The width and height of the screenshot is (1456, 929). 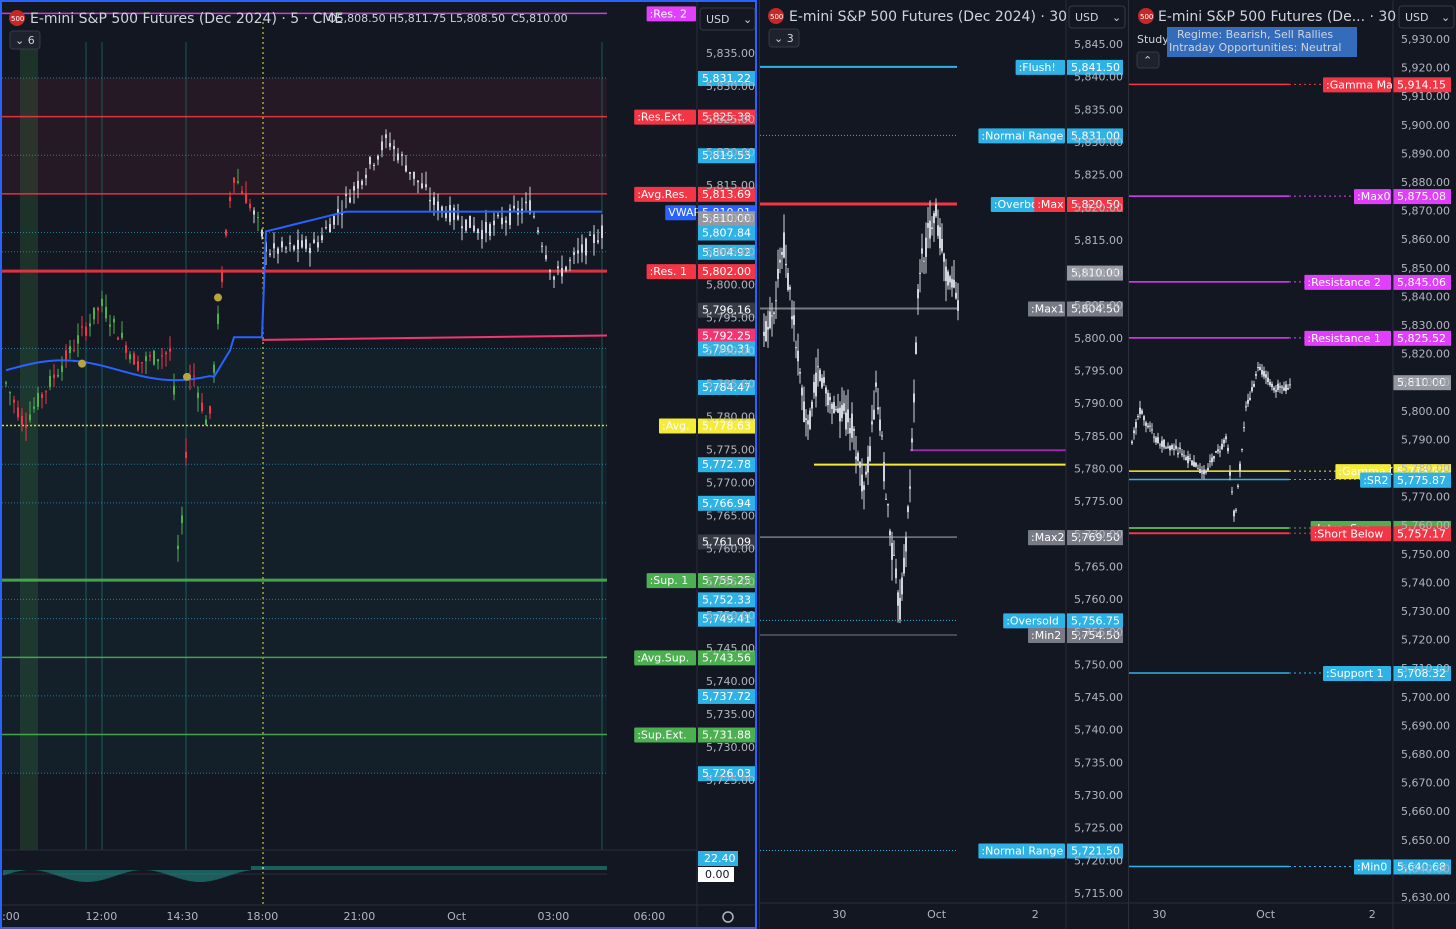 I want to click on y-axis-tick: 5,660.00, so click(x=1425, y=811).